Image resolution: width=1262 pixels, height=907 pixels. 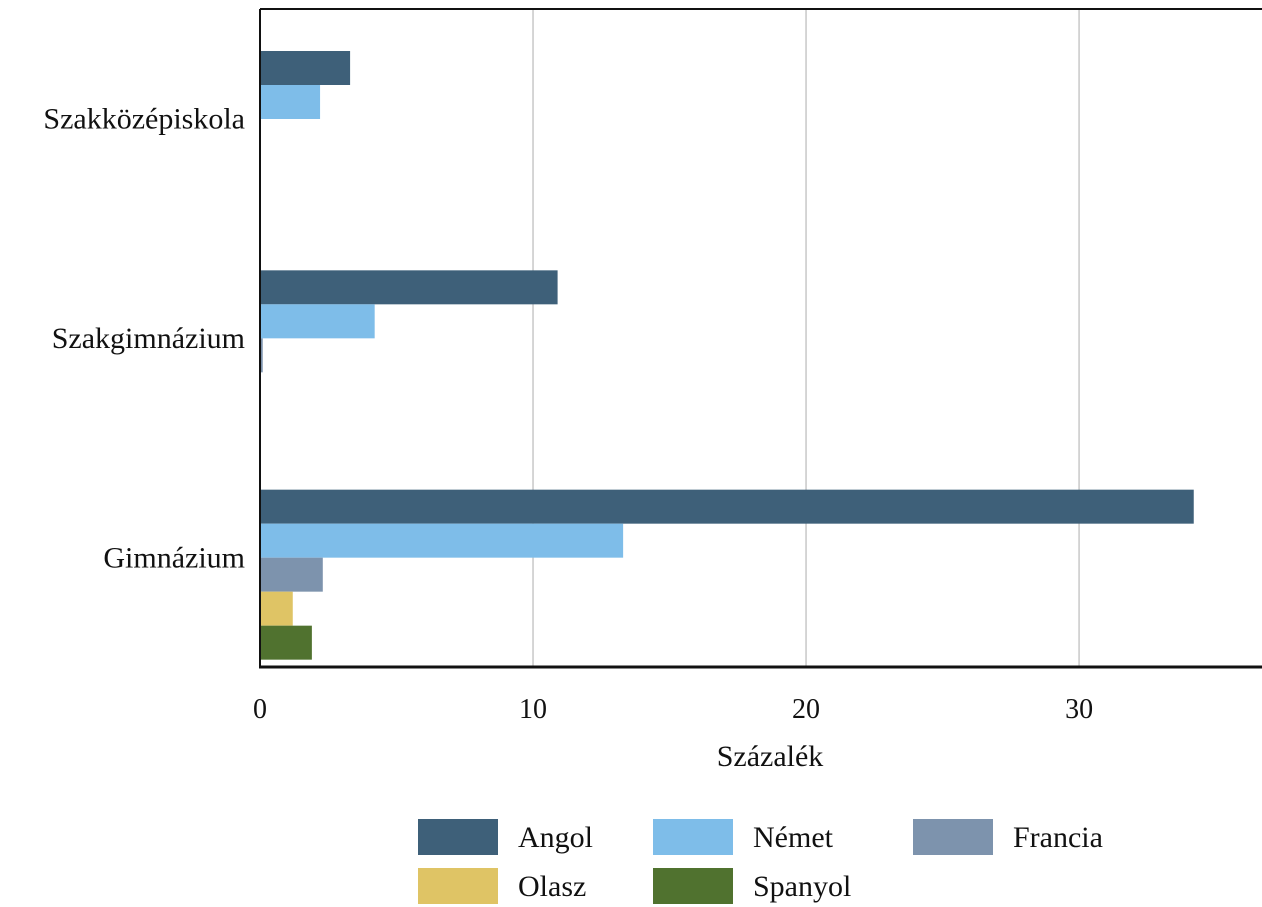 What do you see at coordinates (760, 861) in the screenshot?
I see `legend: Angol Német Francia Olasz Spanyol` at bounding box center [760, 861].